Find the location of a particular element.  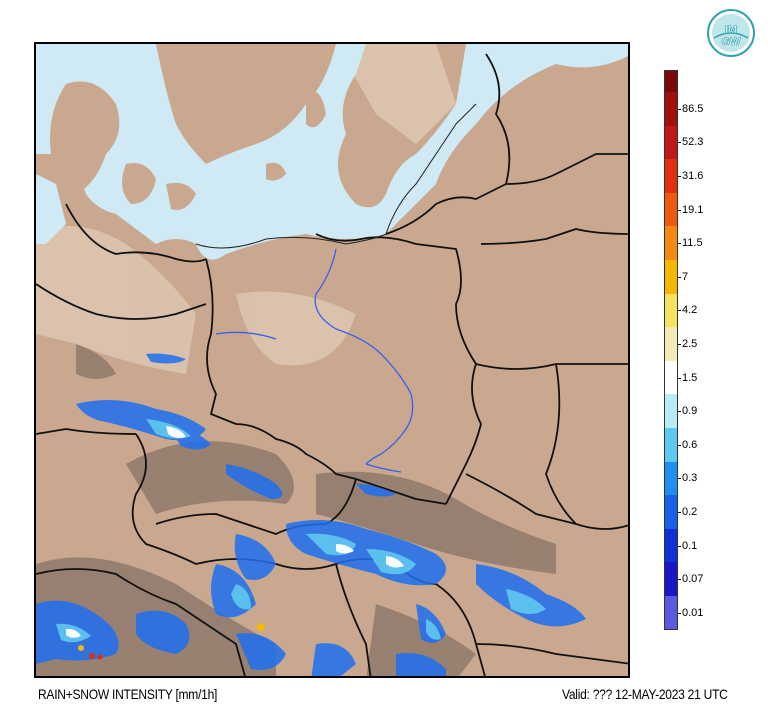

logo-text-im: IM is located at coordinates (731, 30).